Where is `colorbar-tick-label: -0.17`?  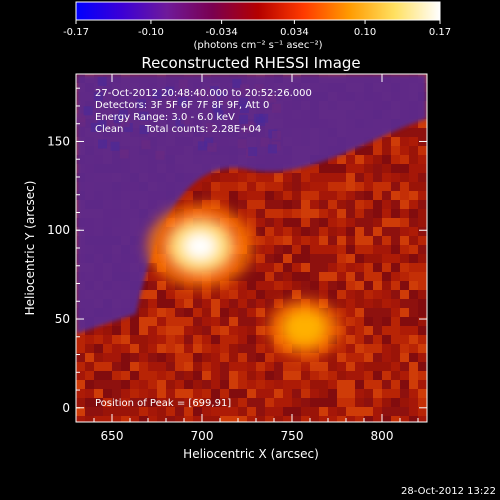 colorbar-tick-label: -0.17 is located at coordinates (76, 32).